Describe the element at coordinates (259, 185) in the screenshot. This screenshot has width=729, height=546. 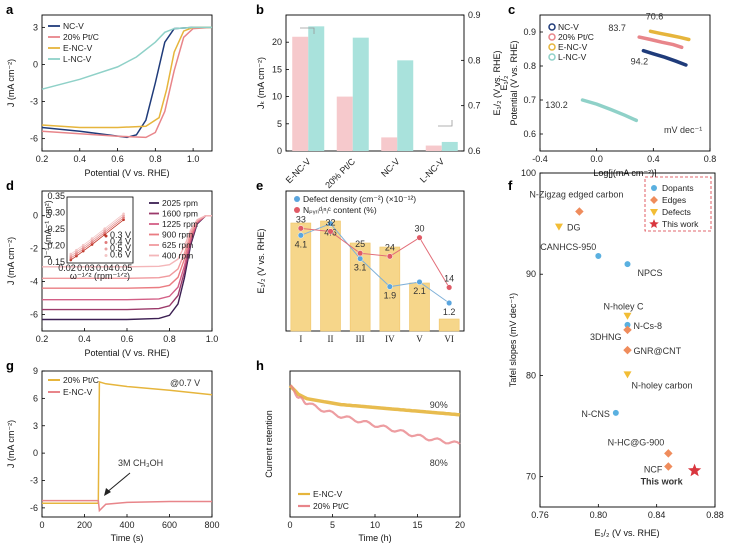
I see `panel-letter-e: e` at that location.